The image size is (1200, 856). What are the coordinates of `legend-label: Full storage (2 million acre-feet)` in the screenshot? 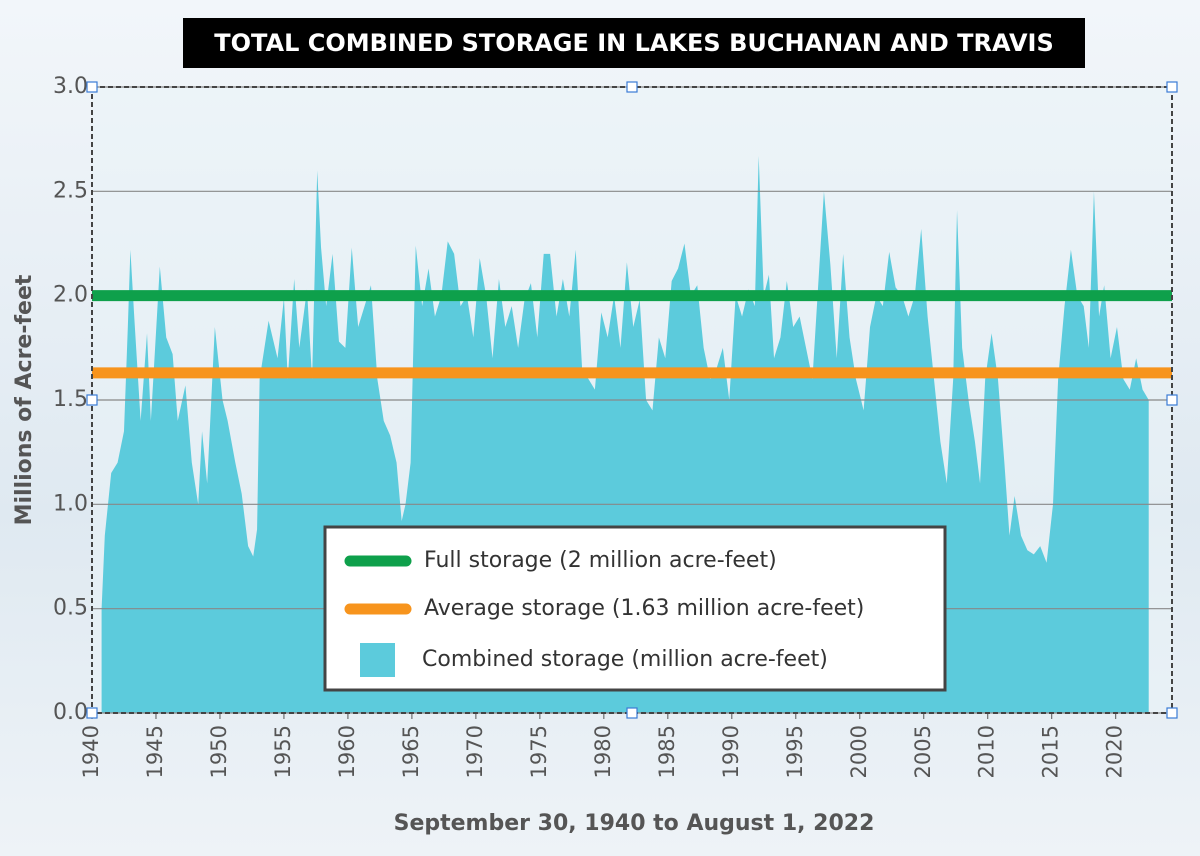 It's located at (600, 560).